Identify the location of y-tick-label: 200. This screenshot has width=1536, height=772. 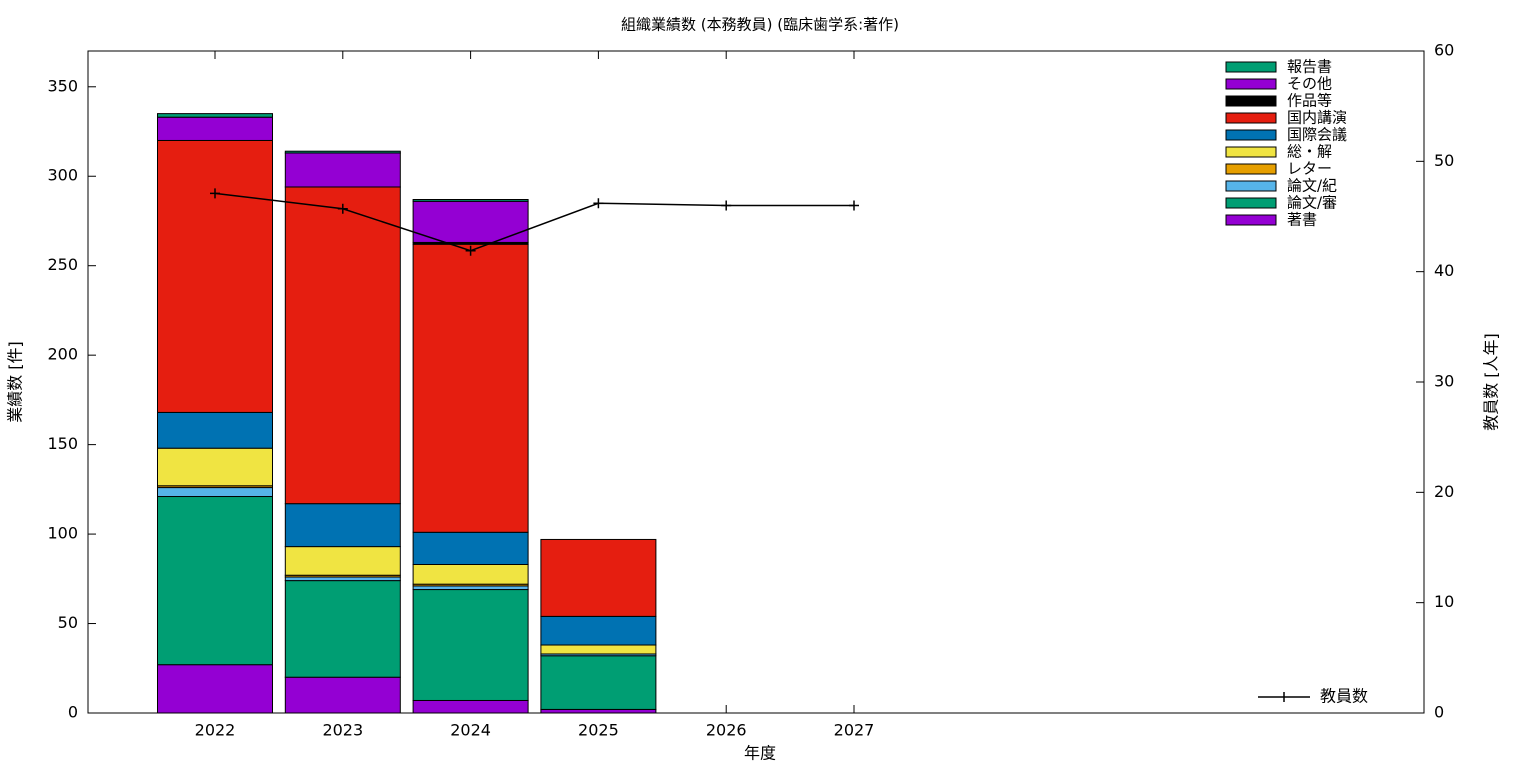
(62, 354).